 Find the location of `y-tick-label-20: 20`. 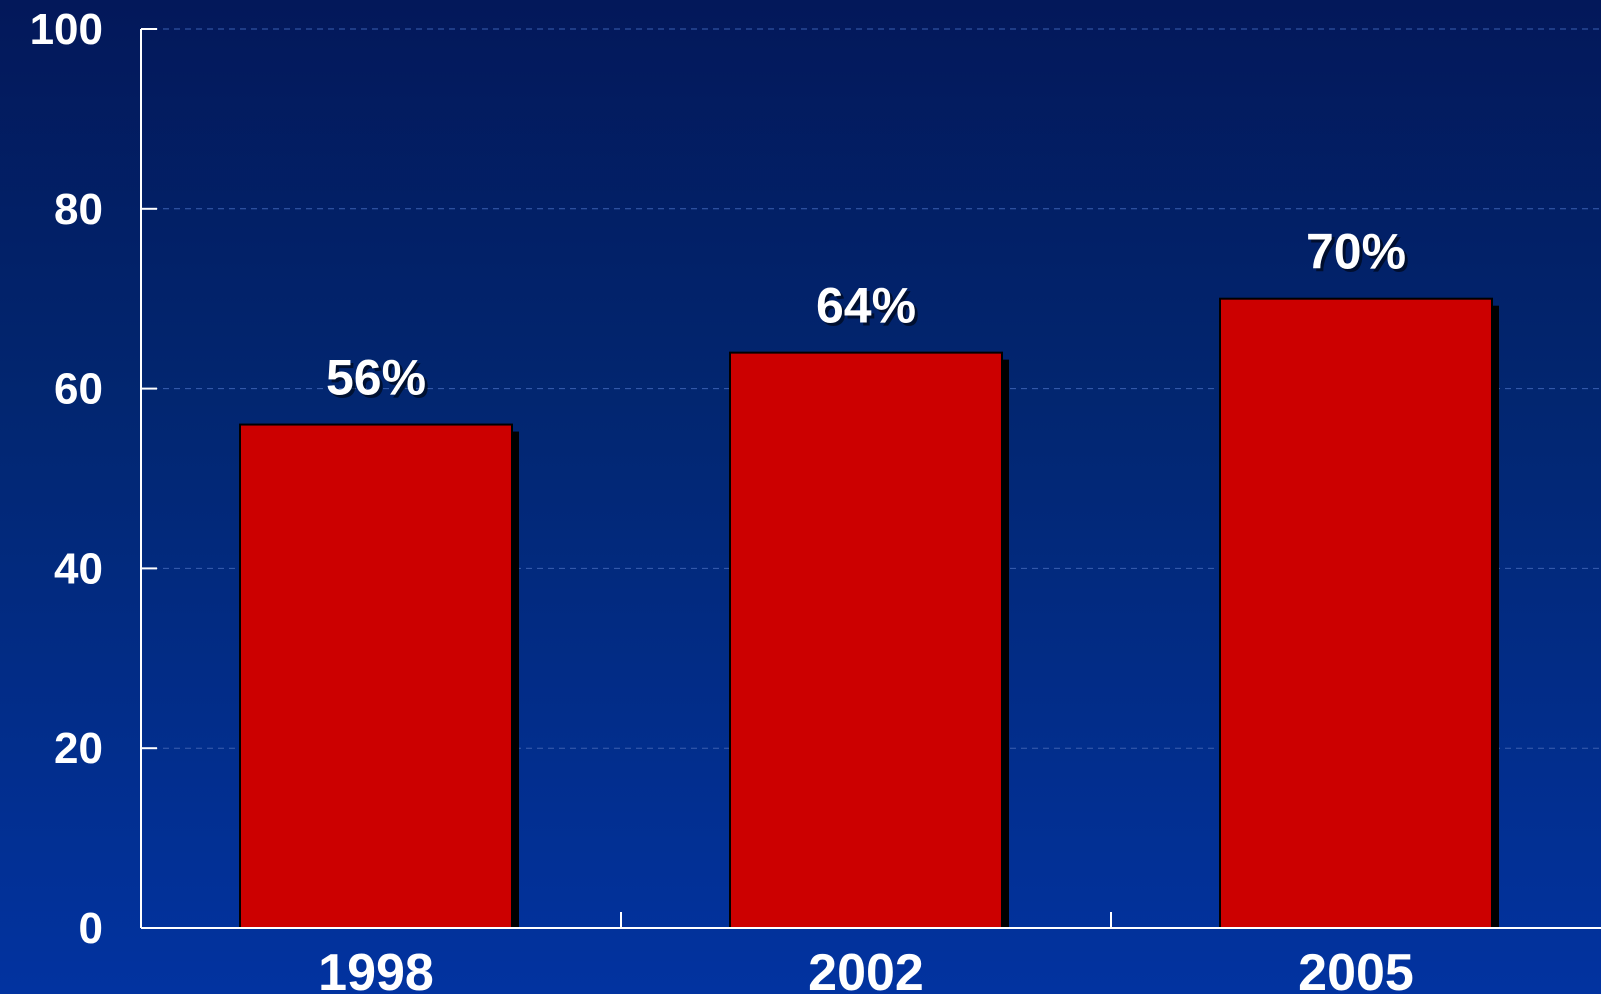

y-tick-label-20: 20 is located at coordinates (78, 748).